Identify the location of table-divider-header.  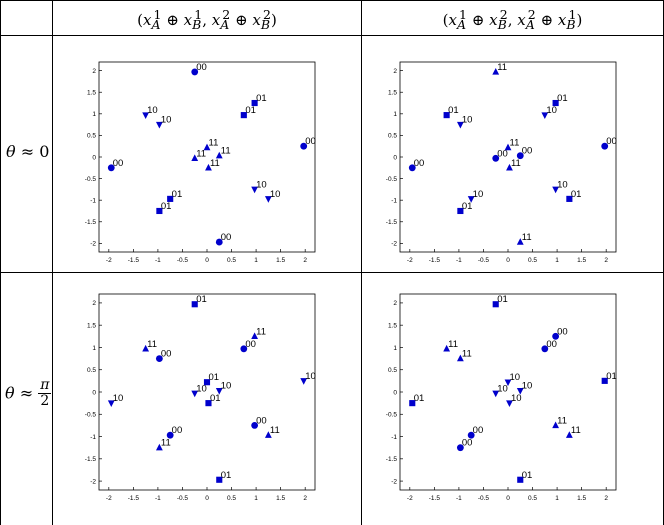
(332, 35).